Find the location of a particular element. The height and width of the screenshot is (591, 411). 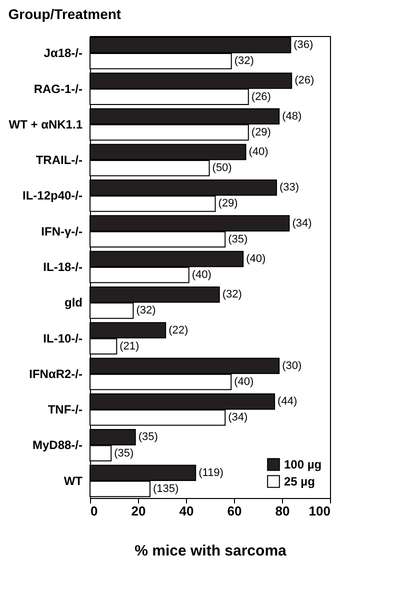

y-tick-label: TNF-/- is located at coordinates (65, 409).